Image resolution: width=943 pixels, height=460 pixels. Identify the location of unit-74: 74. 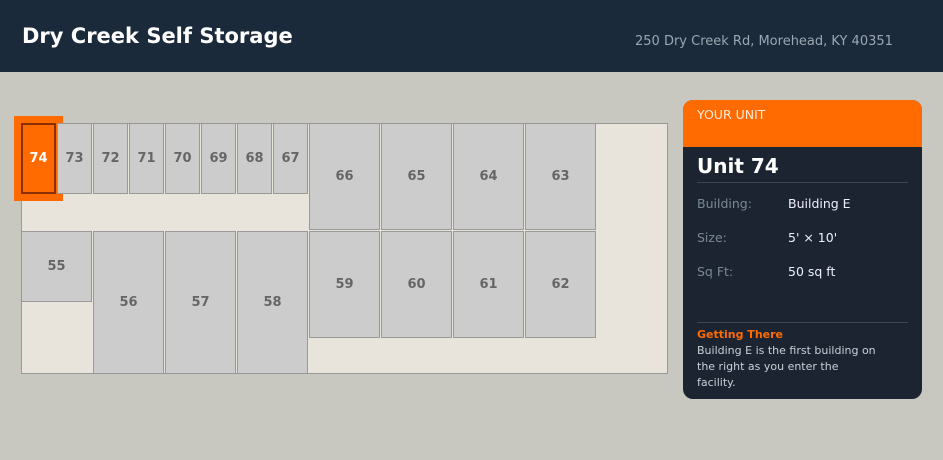
(38, 158).